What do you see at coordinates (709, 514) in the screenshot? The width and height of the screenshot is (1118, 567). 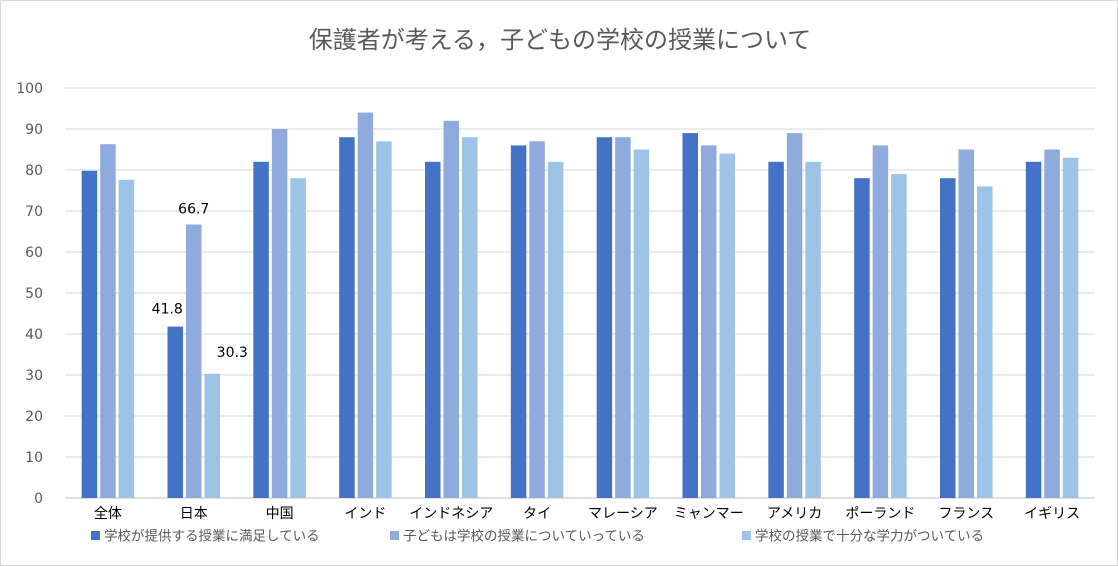 I see `x-tick-label: ミャンマー` at bounding box center [709, 514].